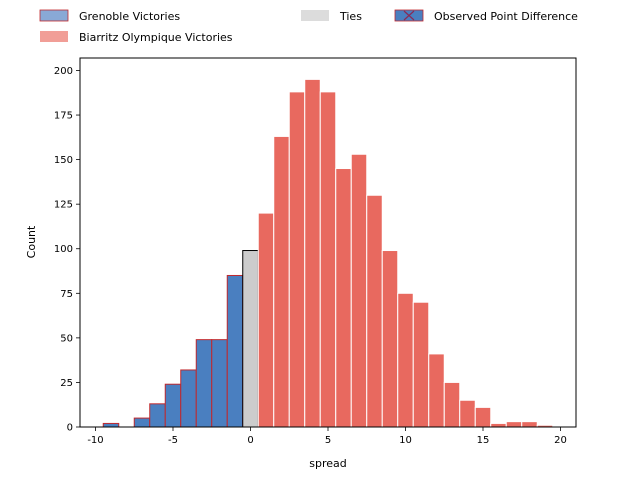  Describe the element at coordinates (31, 241) in the screenshot. I see `y-axis-title: Count` at that location.